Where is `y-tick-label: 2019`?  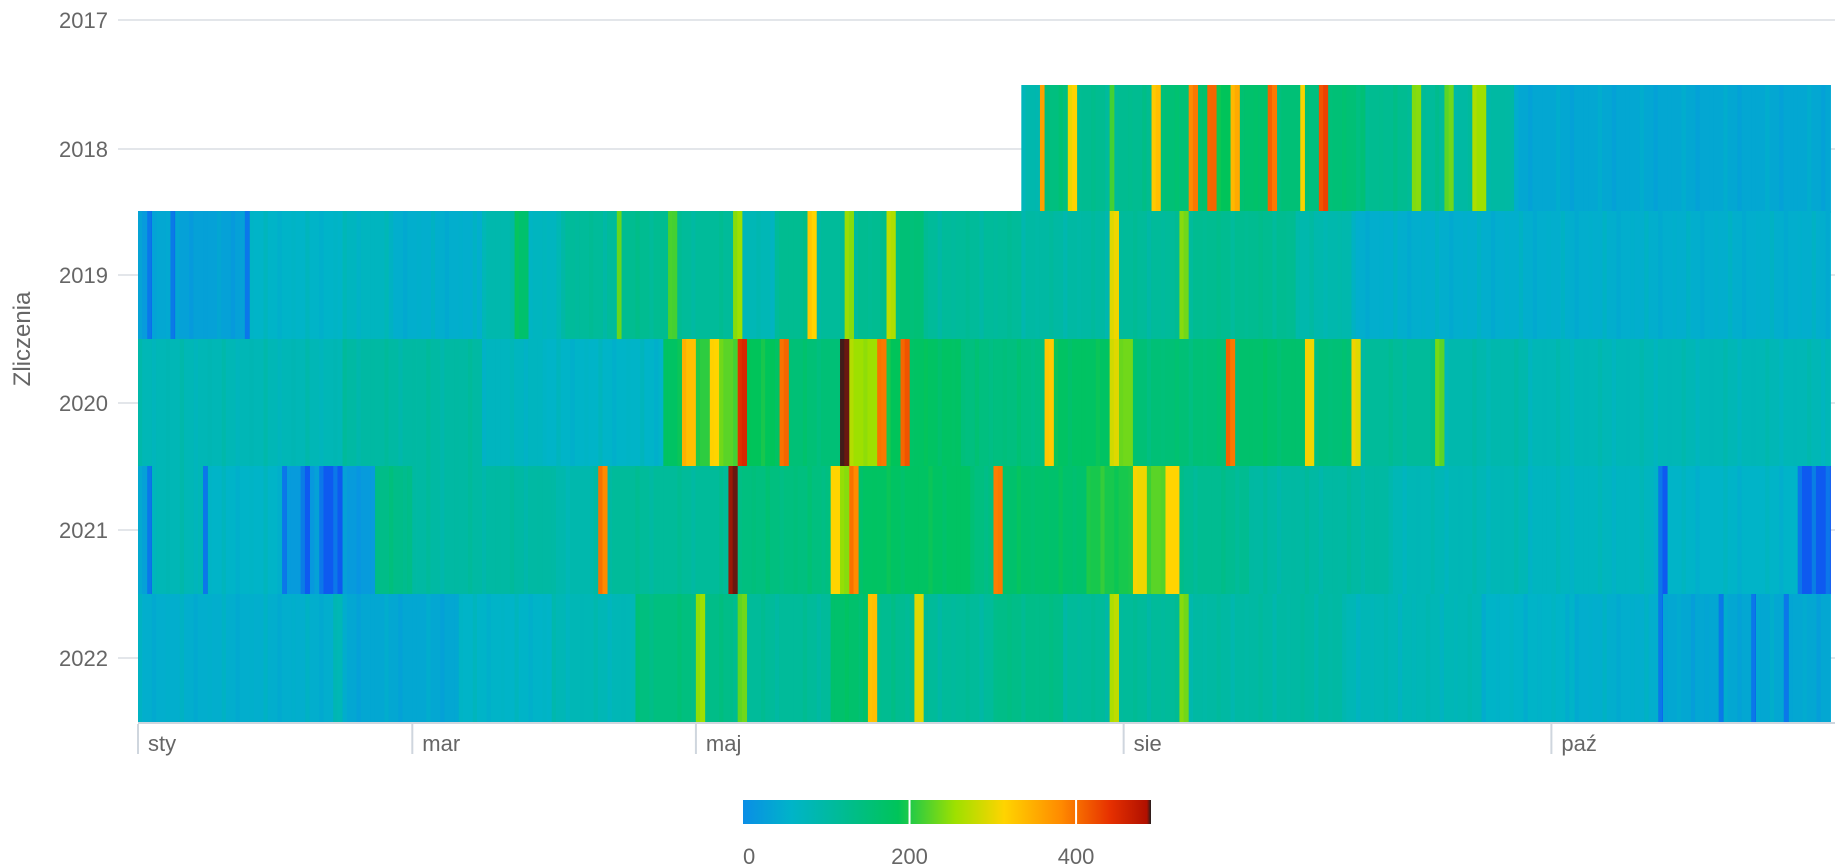
y-tick-label: 2019 is located at coordinates (83, 275).